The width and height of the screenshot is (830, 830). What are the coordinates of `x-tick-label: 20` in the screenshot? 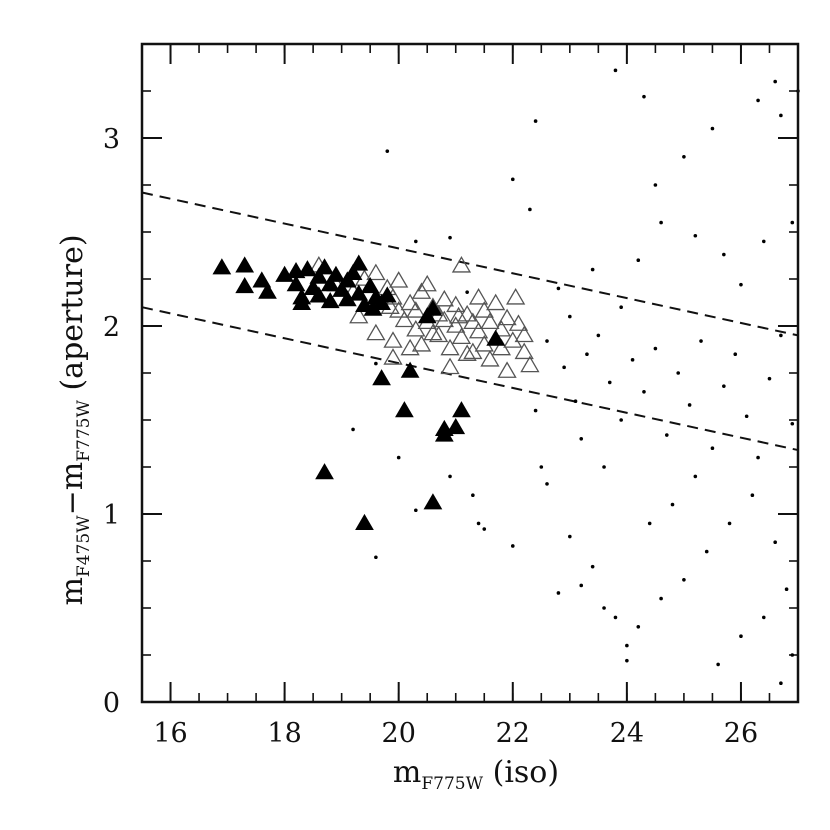 It's located at (399, 733).